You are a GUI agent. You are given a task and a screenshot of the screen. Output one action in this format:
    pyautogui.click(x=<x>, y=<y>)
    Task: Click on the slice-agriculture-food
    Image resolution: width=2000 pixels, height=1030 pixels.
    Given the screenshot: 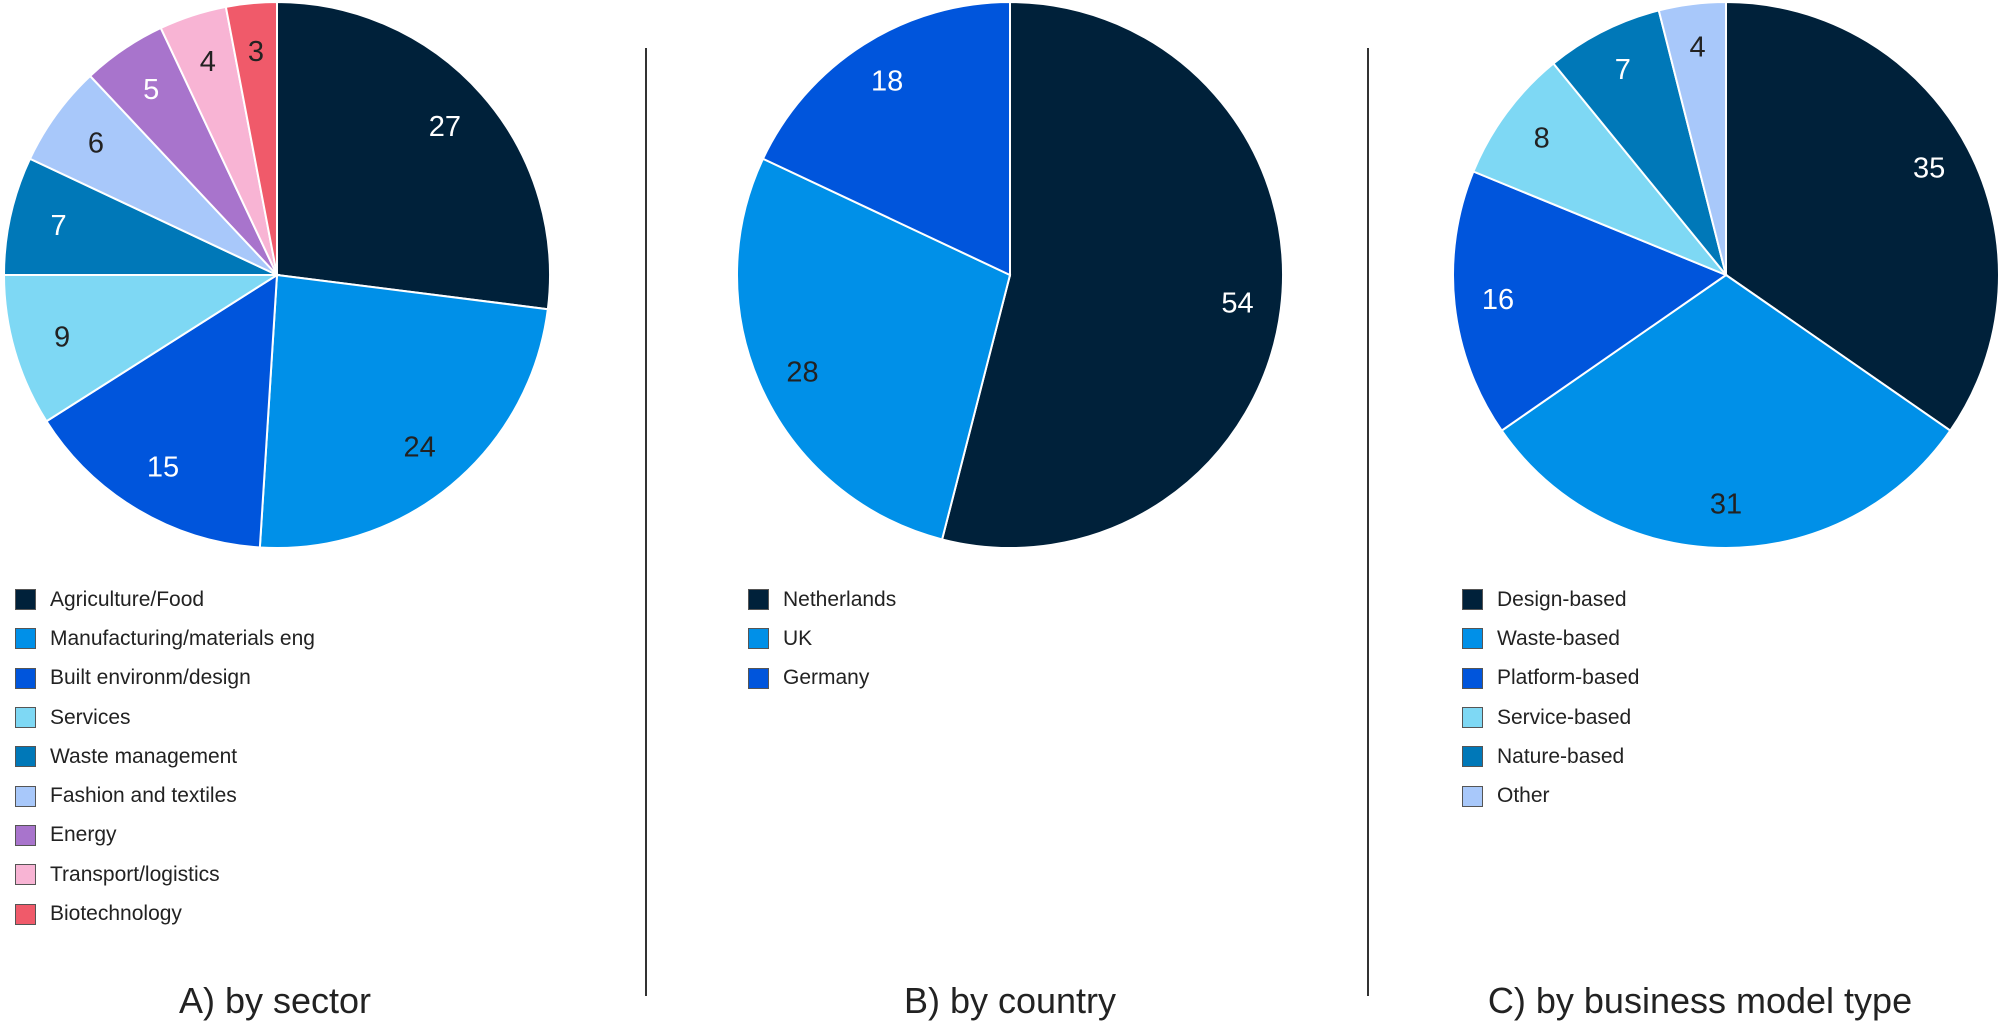 What is the action you would take?
    pyautogui.click(x=413, y=155)
    